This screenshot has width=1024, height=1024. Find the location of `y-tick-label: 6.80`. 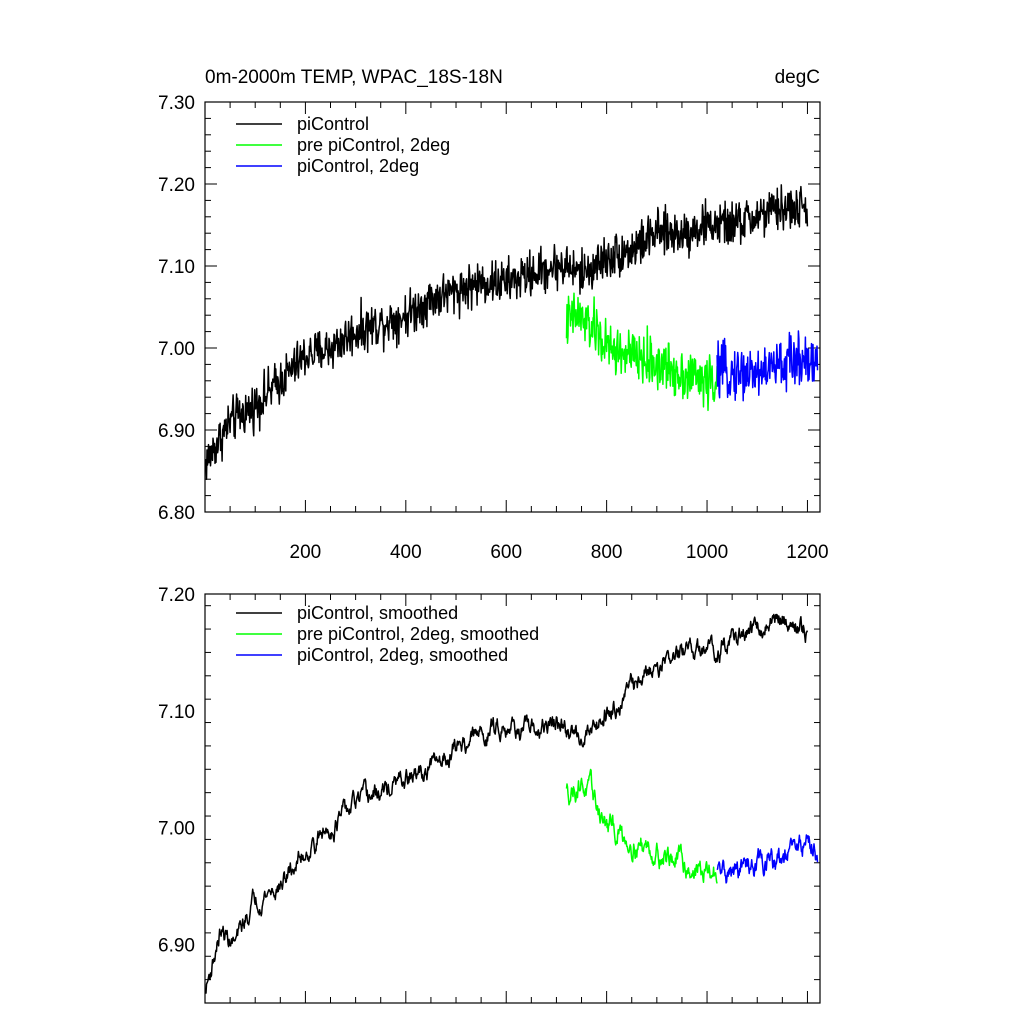

y-tick-label: 6.80 is located at coordinates (176, 513).